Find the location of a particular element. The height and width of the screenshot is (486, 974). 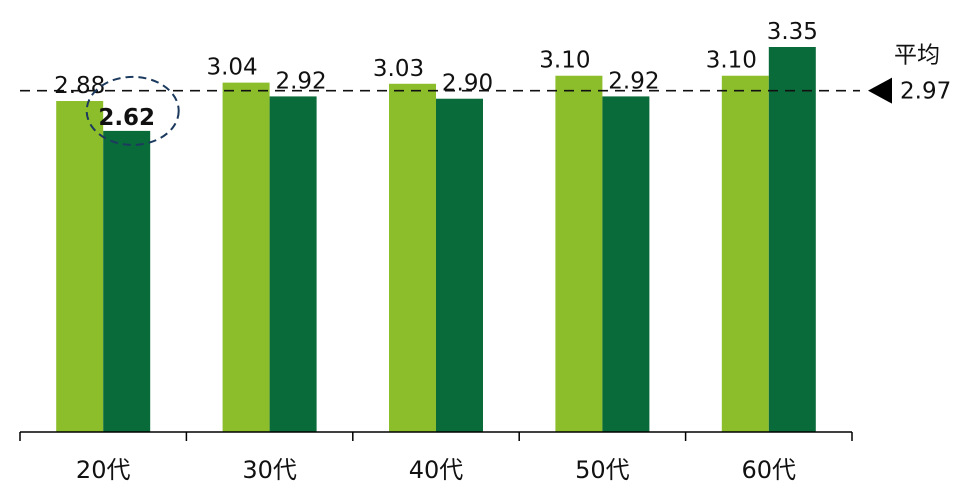

value-label-50代-series-1: 3.10 is located at coordinates (564, 61).